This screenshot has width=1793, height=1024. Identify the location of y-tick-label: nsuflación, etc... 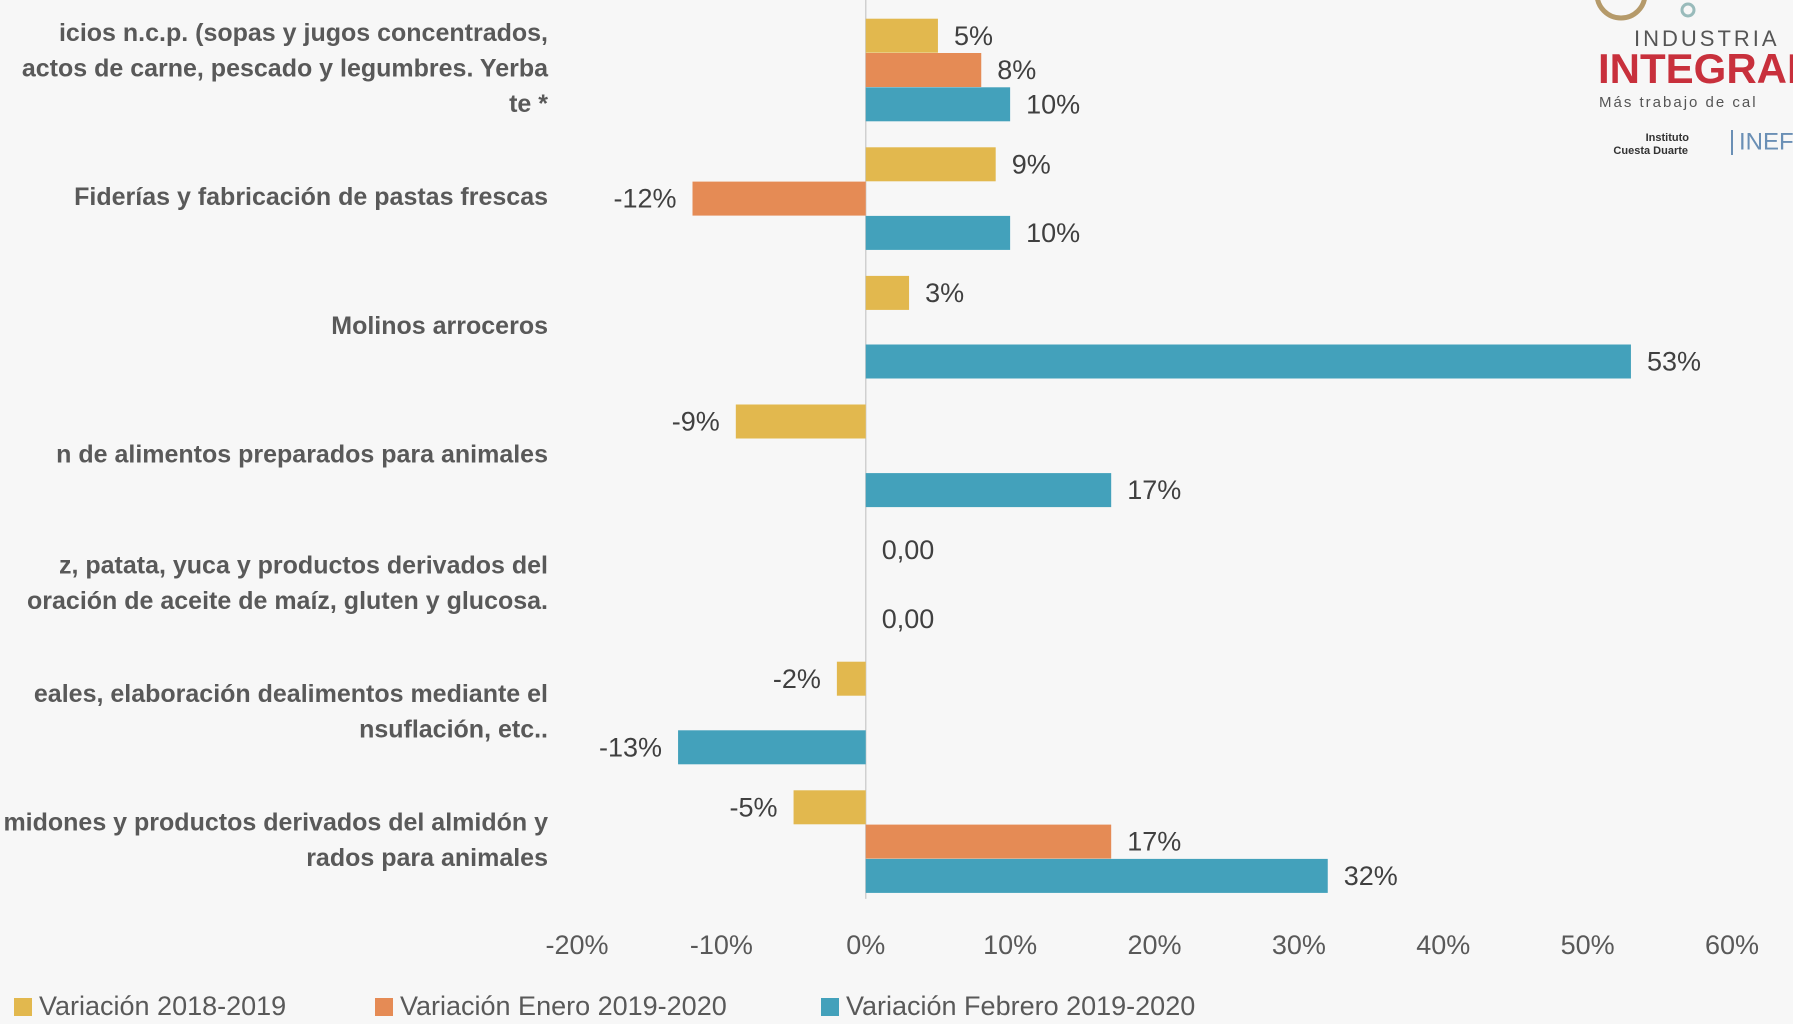
(453, 729).